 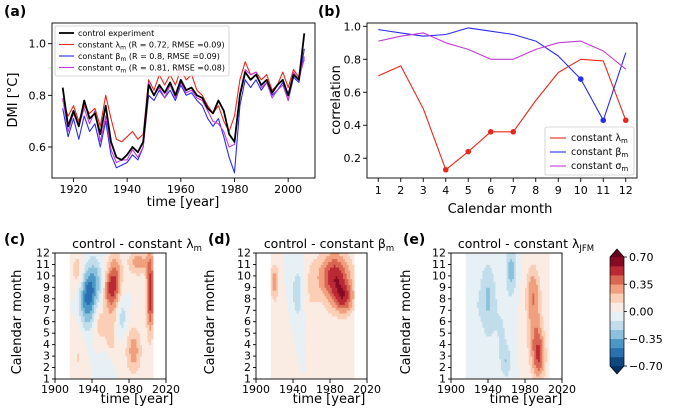 I want to click on y-tick-label: 1.0, so click(x=38, y=44).